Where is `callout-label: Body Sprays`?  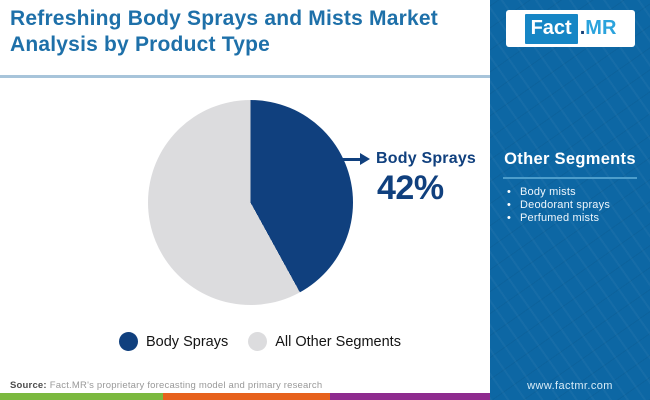 callout-label: Body Sprays is located at coordinates (426, 158).